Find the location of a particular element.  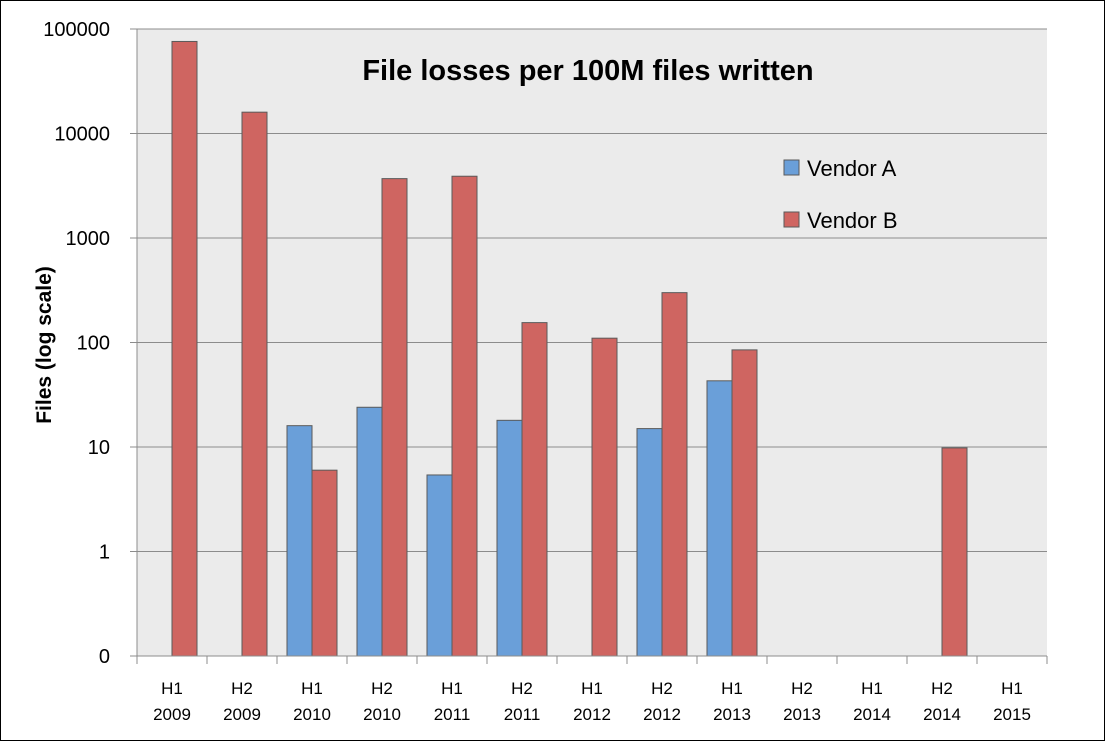

y-tick-label: 100 is located at coordinates (93, 344).